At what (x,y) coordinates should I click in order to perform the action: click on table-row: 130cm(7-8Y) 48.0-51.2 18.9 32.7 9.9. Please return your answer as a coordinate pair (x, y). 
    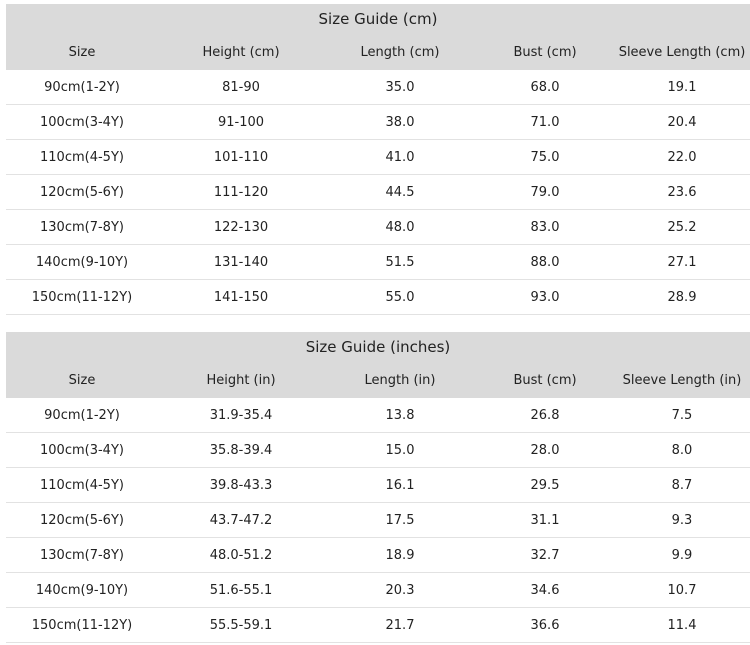
    Looking at the image, I should click on (378, 555).